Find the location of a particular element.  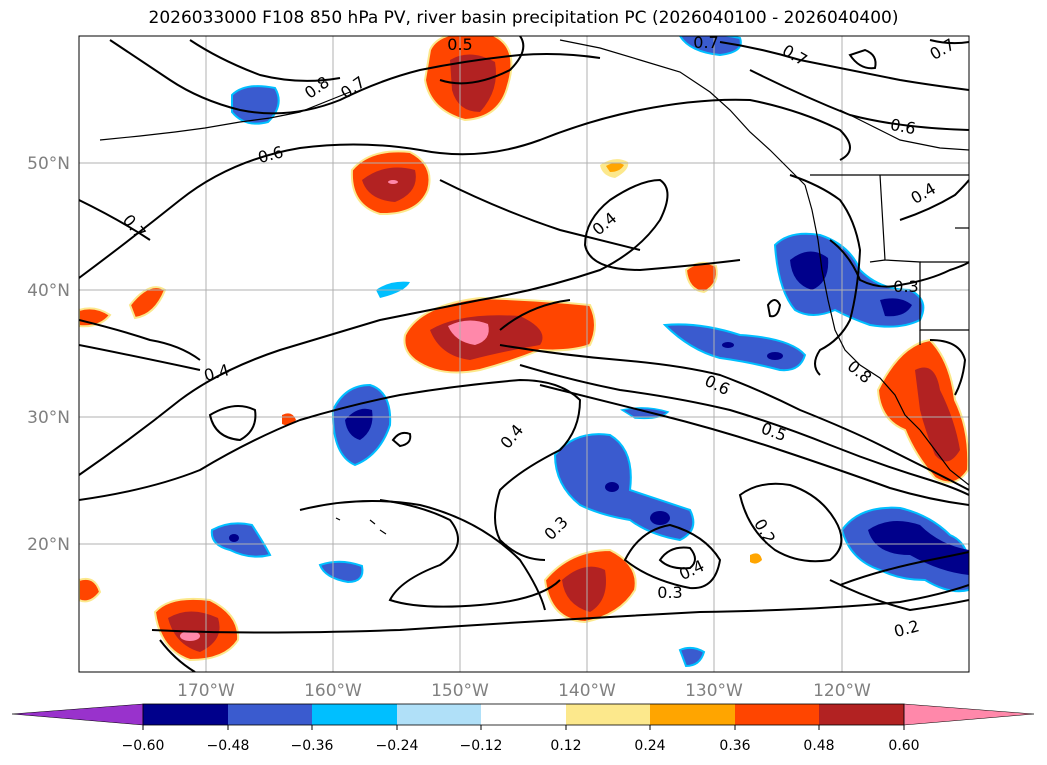

colorbar-tick-label: 0.48 is located at coordinates (818, 746).